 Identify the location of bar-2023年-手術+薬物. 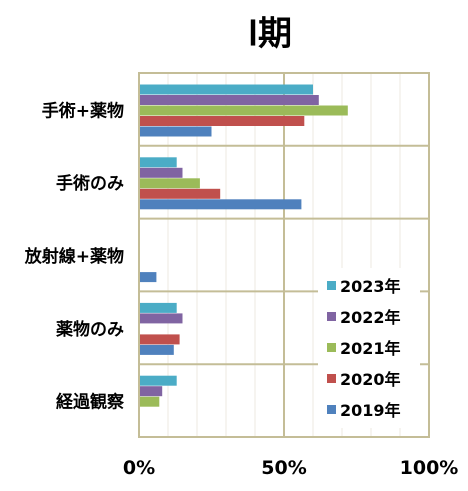
(226, 89).